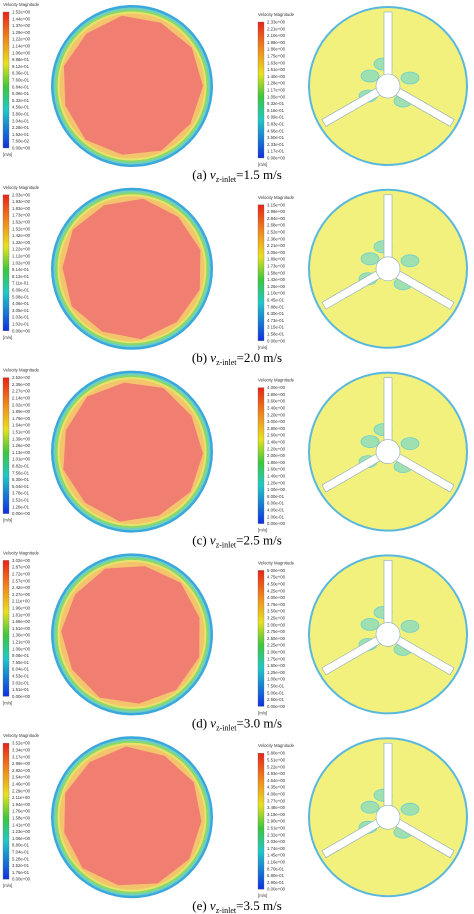 The width and height of the screenshot is (474, 914). What do you see at coordinates (21, 134) in the screenshot?
I see `colorbar-tick-label: 1.52e-01` at bounding box center [21, 134].